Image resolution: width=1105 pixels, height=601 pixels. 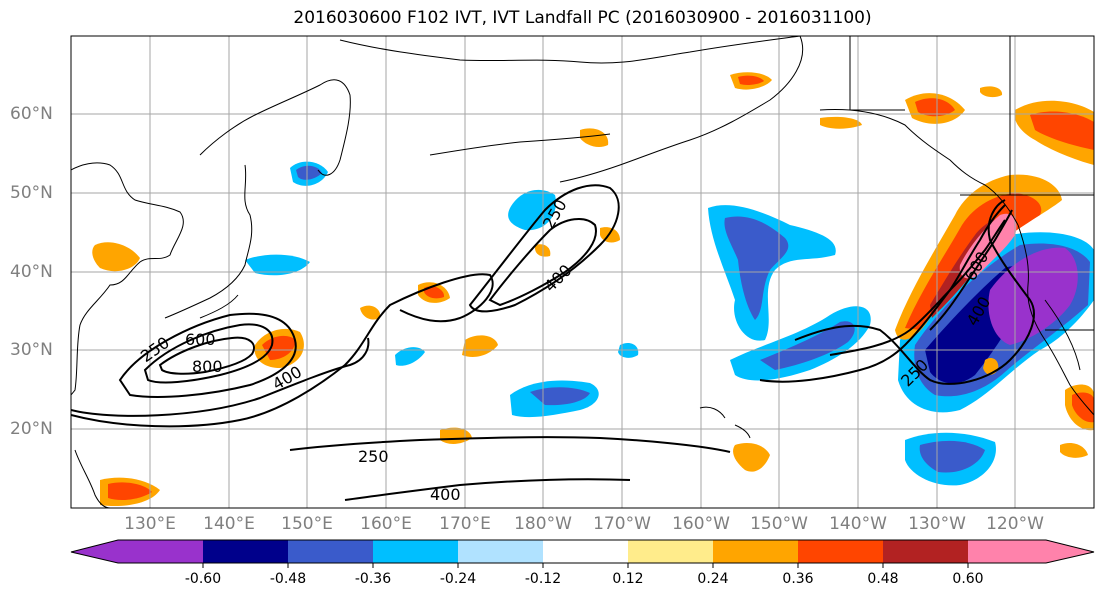 What do you see at coordinates (31, 272) in the screenshot?
I see `lat-label-40n: 40°N` at bounding box center [31, 272].